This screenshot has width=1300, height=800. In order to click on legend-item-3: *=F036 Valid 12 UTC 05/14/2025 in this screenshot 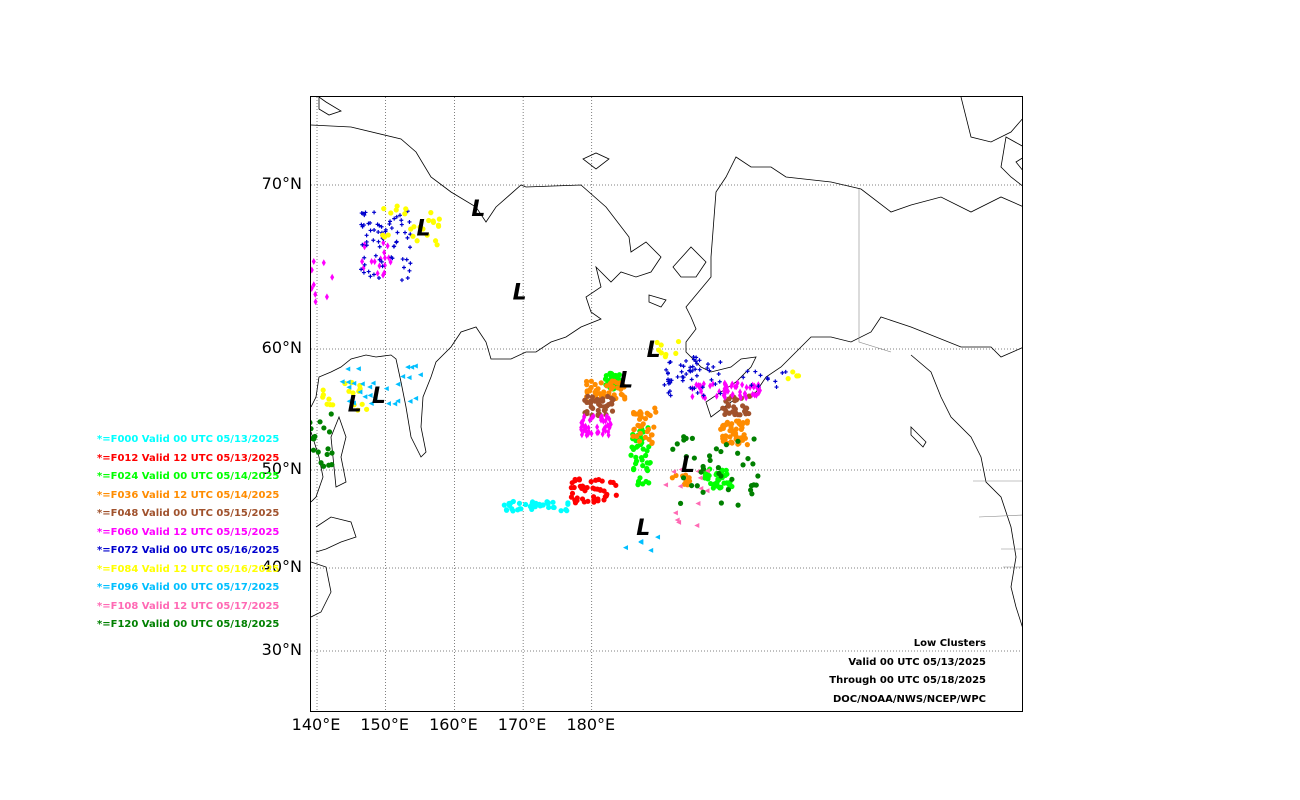, I will do `click(188, 495)`.